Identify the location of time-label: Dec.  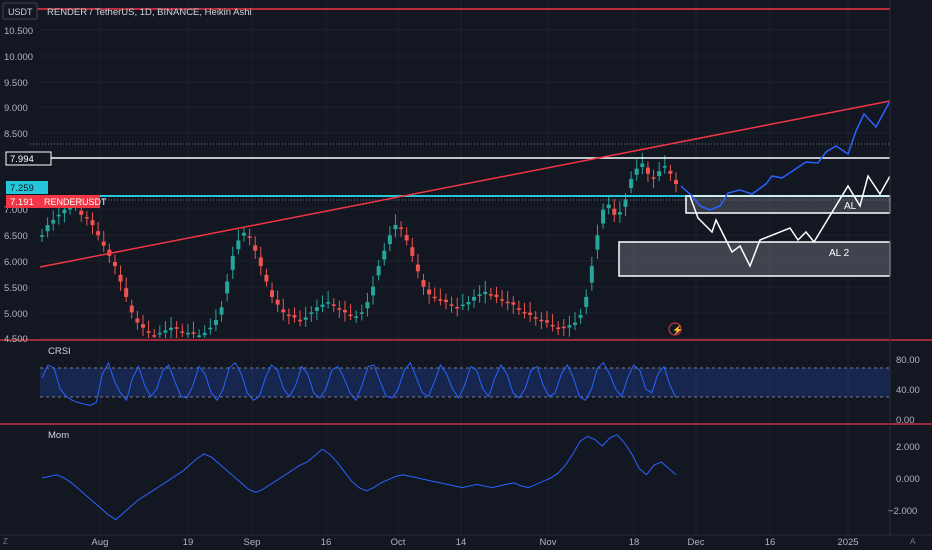
(696, 542).